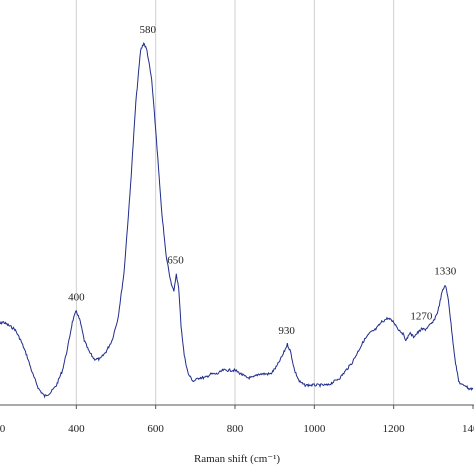  I want to click on peak-label-930: 930, so click(286, 331).